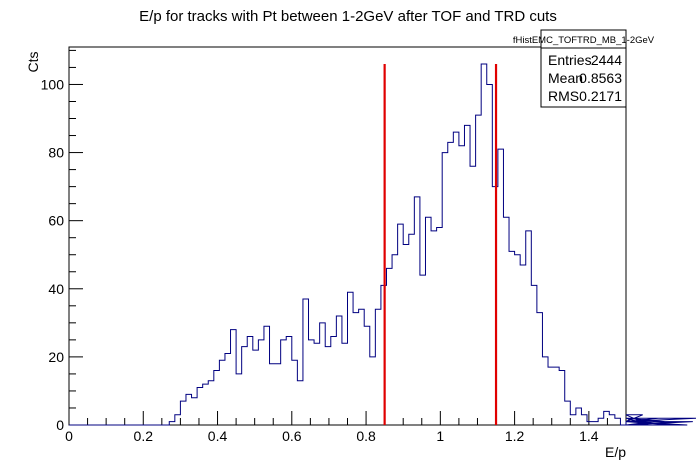 This screenshot has height=472, width=696. I want to click on y-tick-label: 80, so click(56, 153).